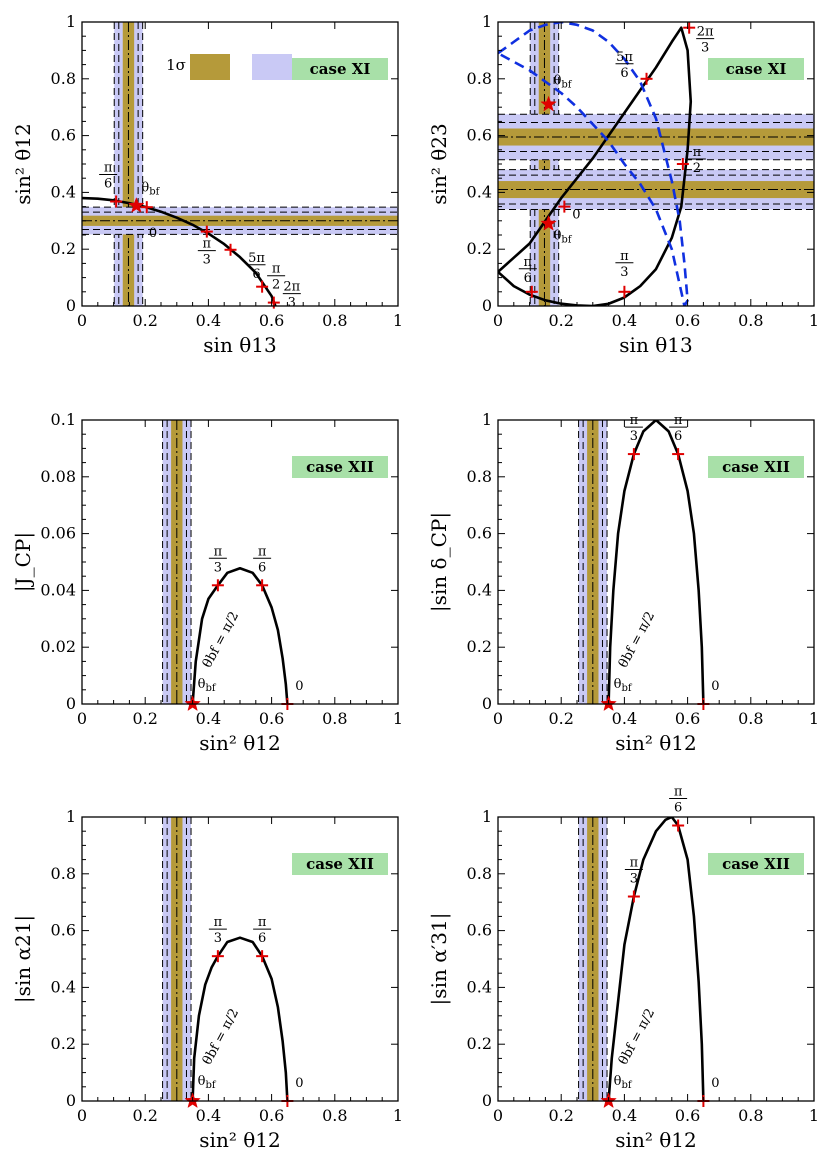 This screenshot has width=828, height=1167. Describe the element at coordinates (58, 533) in the screenshot. I see `y-tick-label: 0.06` at that location.